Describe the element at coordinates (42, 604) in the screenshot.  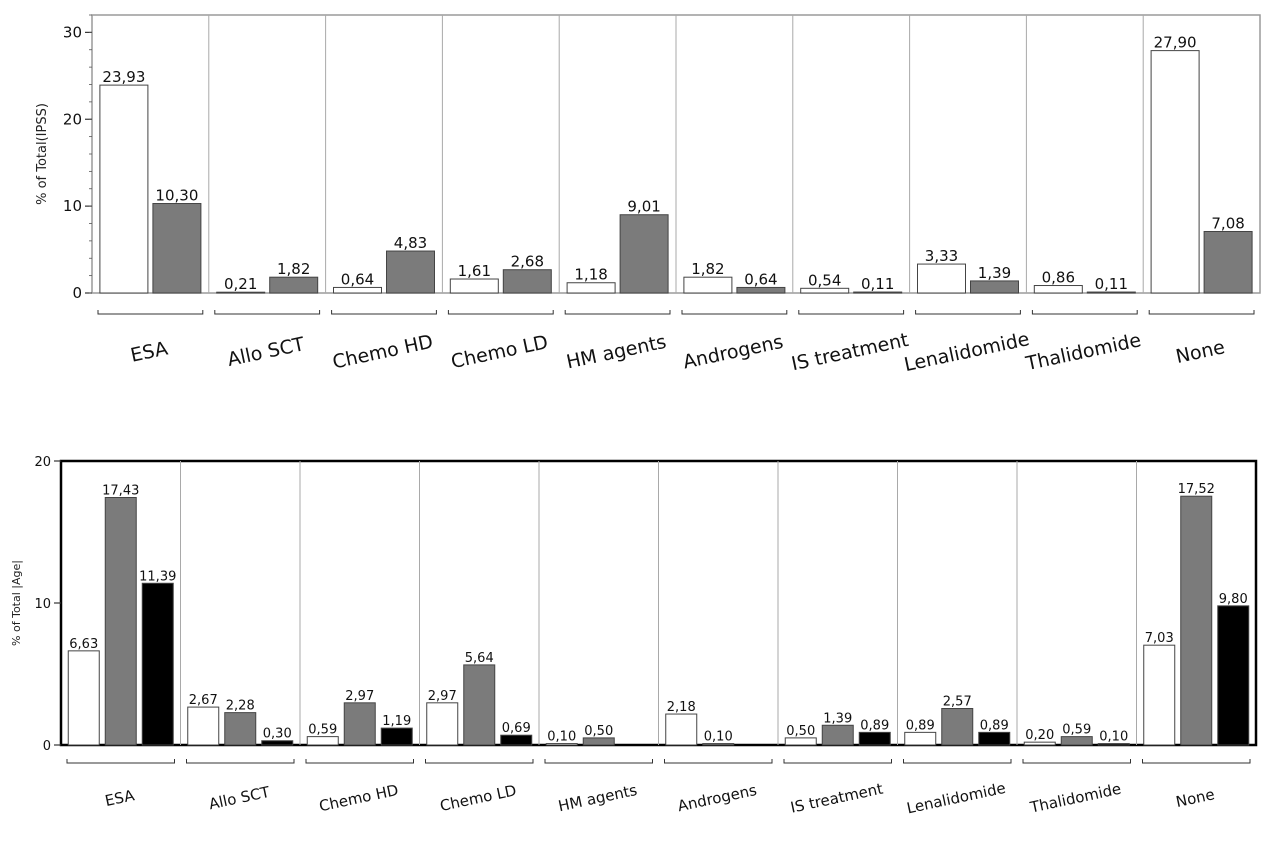
I see `y-tick-label: 10` at that location.